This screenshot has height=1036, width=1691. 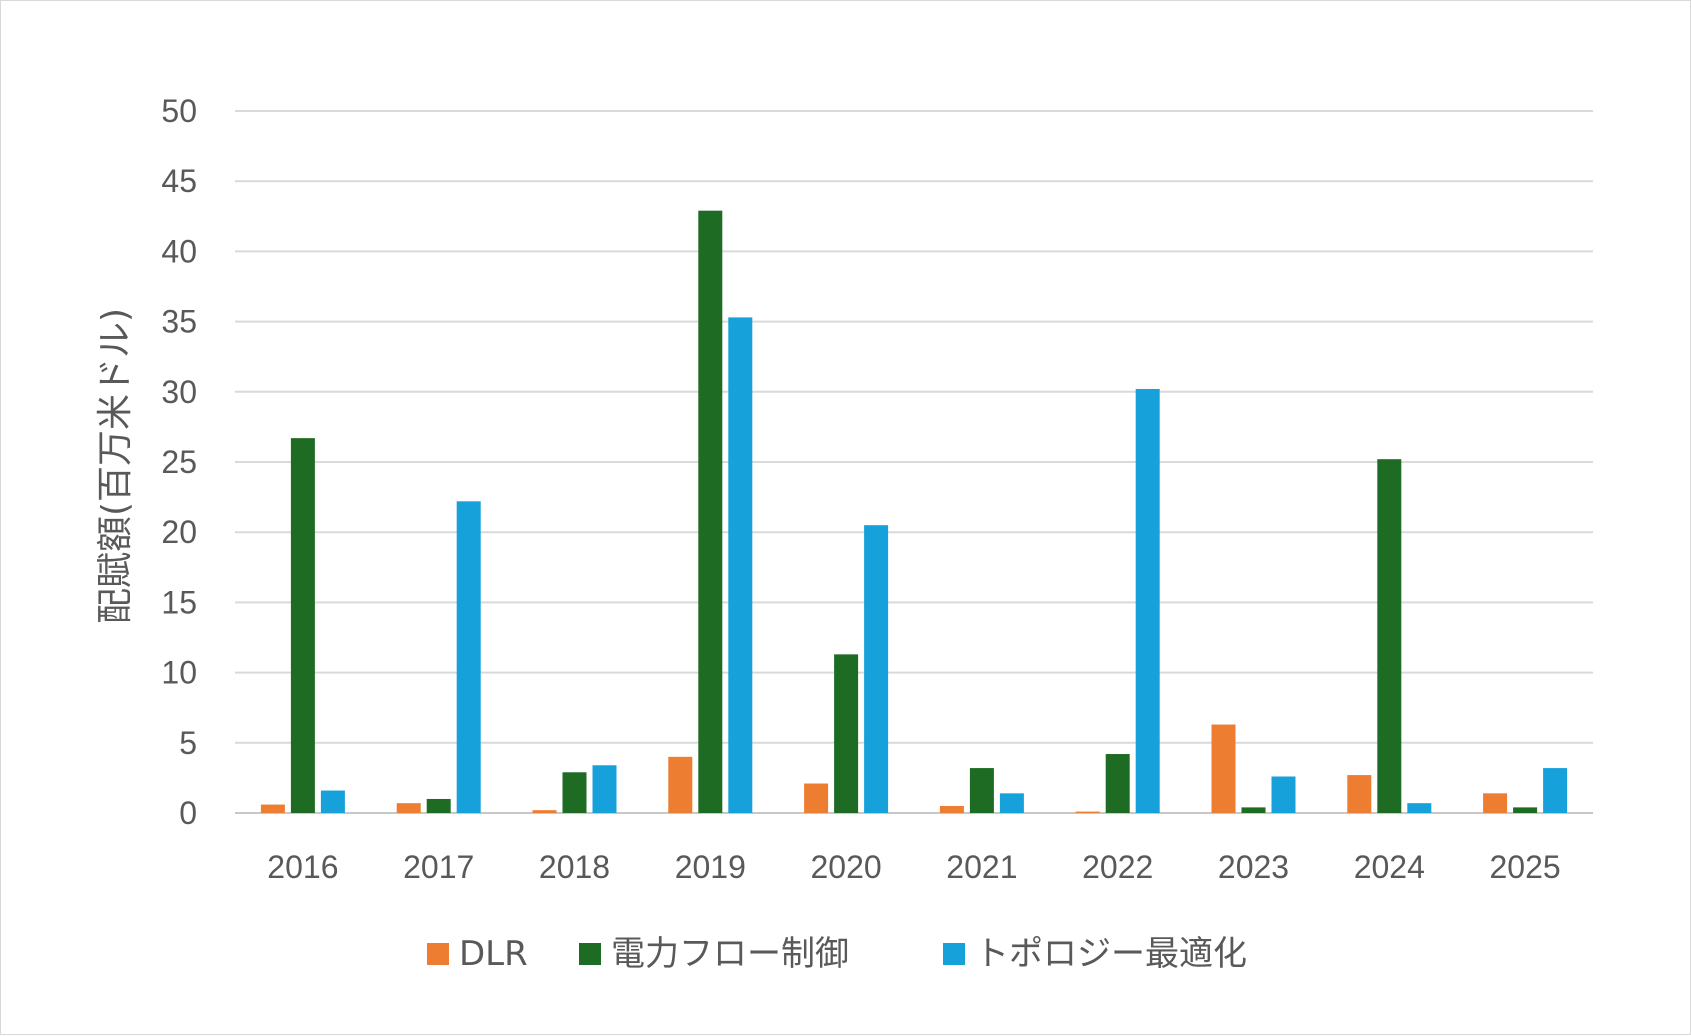 I want to click on x-tick-label-2021: 2021, so click(x=981, y=867).